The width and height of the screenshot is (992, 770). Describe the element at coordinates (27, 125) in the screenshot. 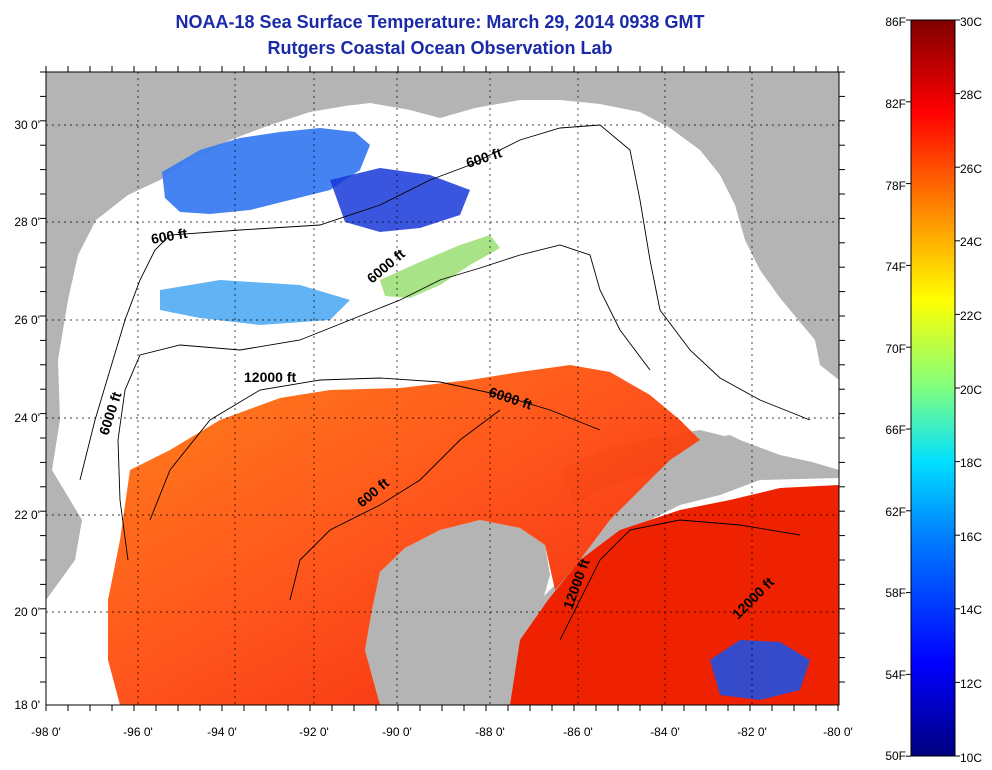

I see `lat-tick-label: 30 0'` at that location.